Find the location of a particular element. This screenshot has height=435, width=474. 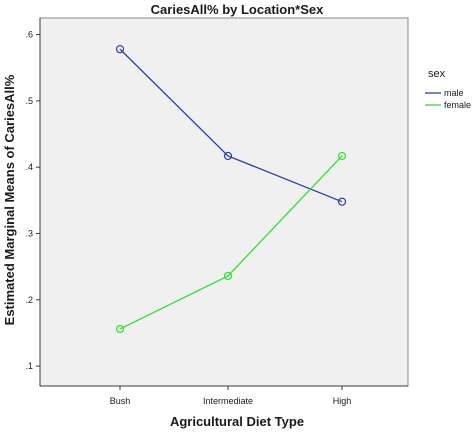

legend-item-female: female is located at coordinates (448, 105).